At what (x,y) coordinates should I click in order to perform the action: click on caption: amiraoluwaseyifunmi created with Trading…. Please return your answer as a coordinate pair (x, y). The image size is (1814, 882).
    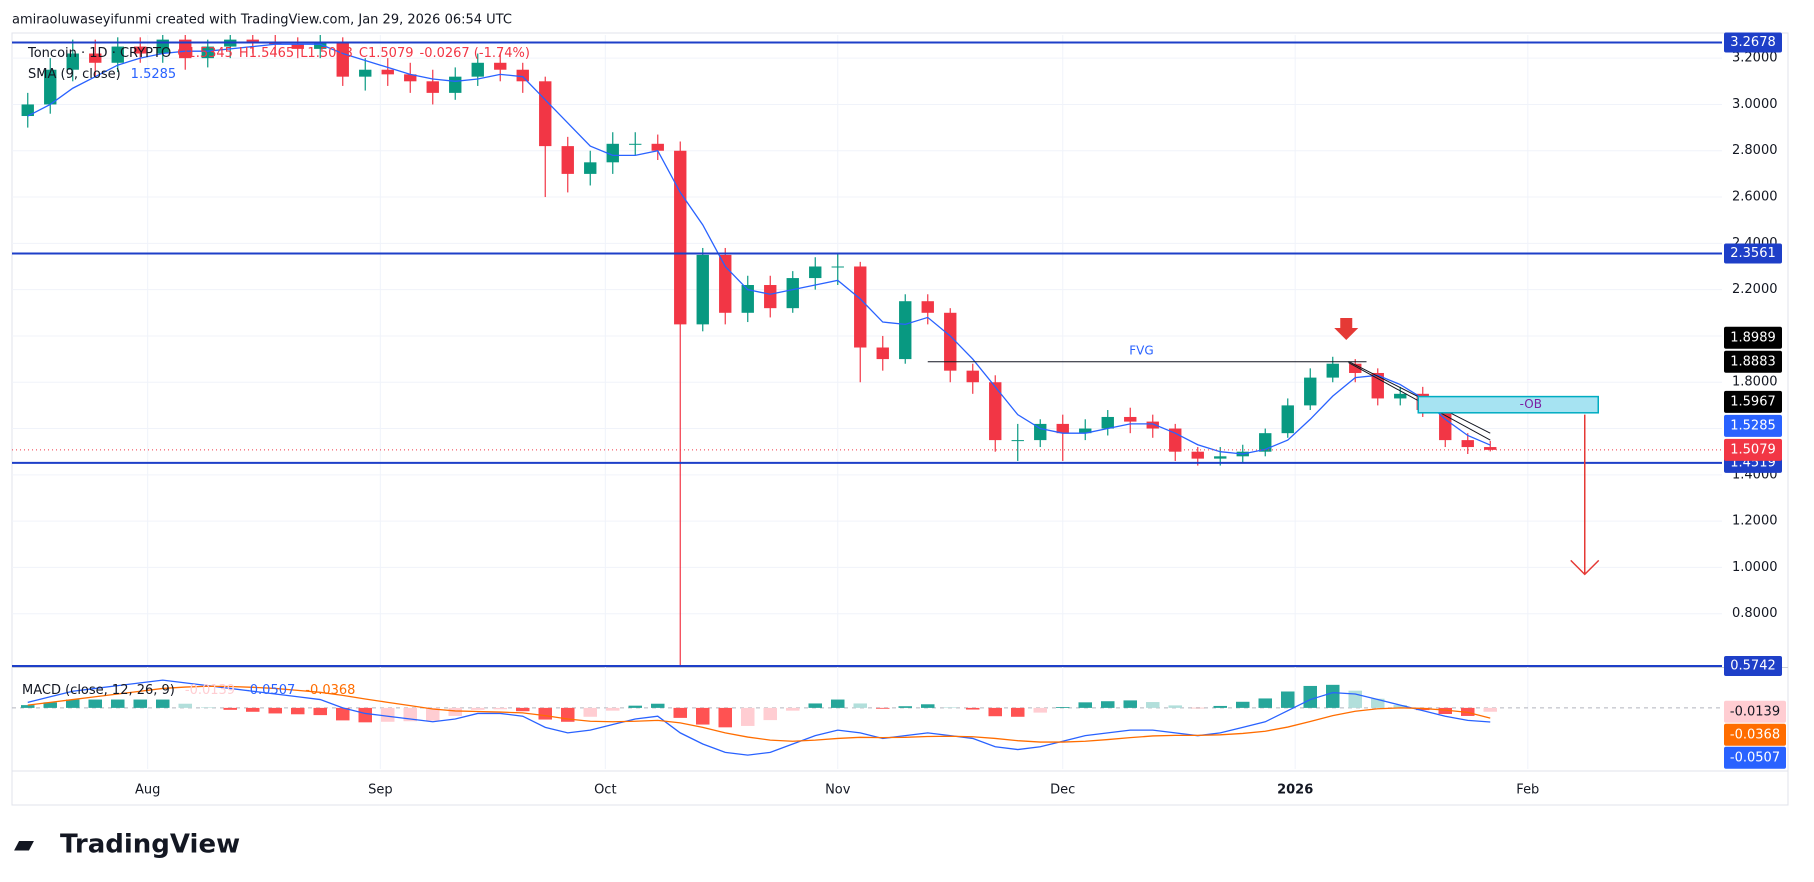
    Looking at the image, I should click on (262, 20).